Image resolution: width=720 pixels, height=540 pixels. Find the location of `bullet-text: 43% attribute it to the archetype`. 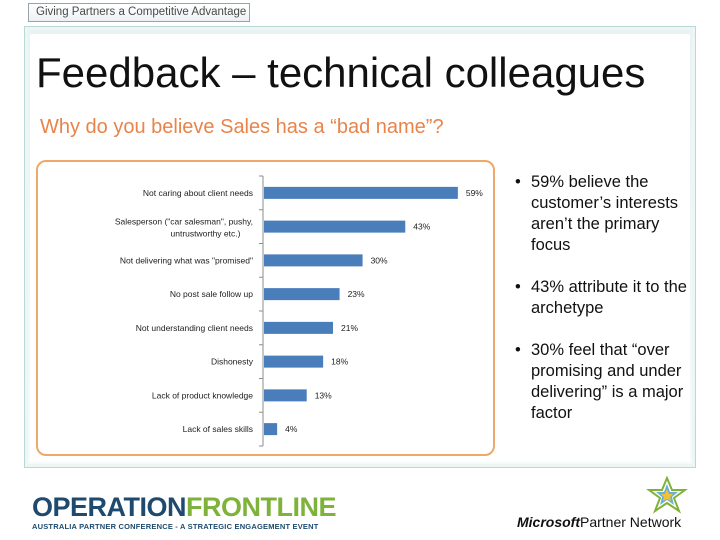

bullet-text: 43% attribute it to the archetype is located at coordinates (609, 297).